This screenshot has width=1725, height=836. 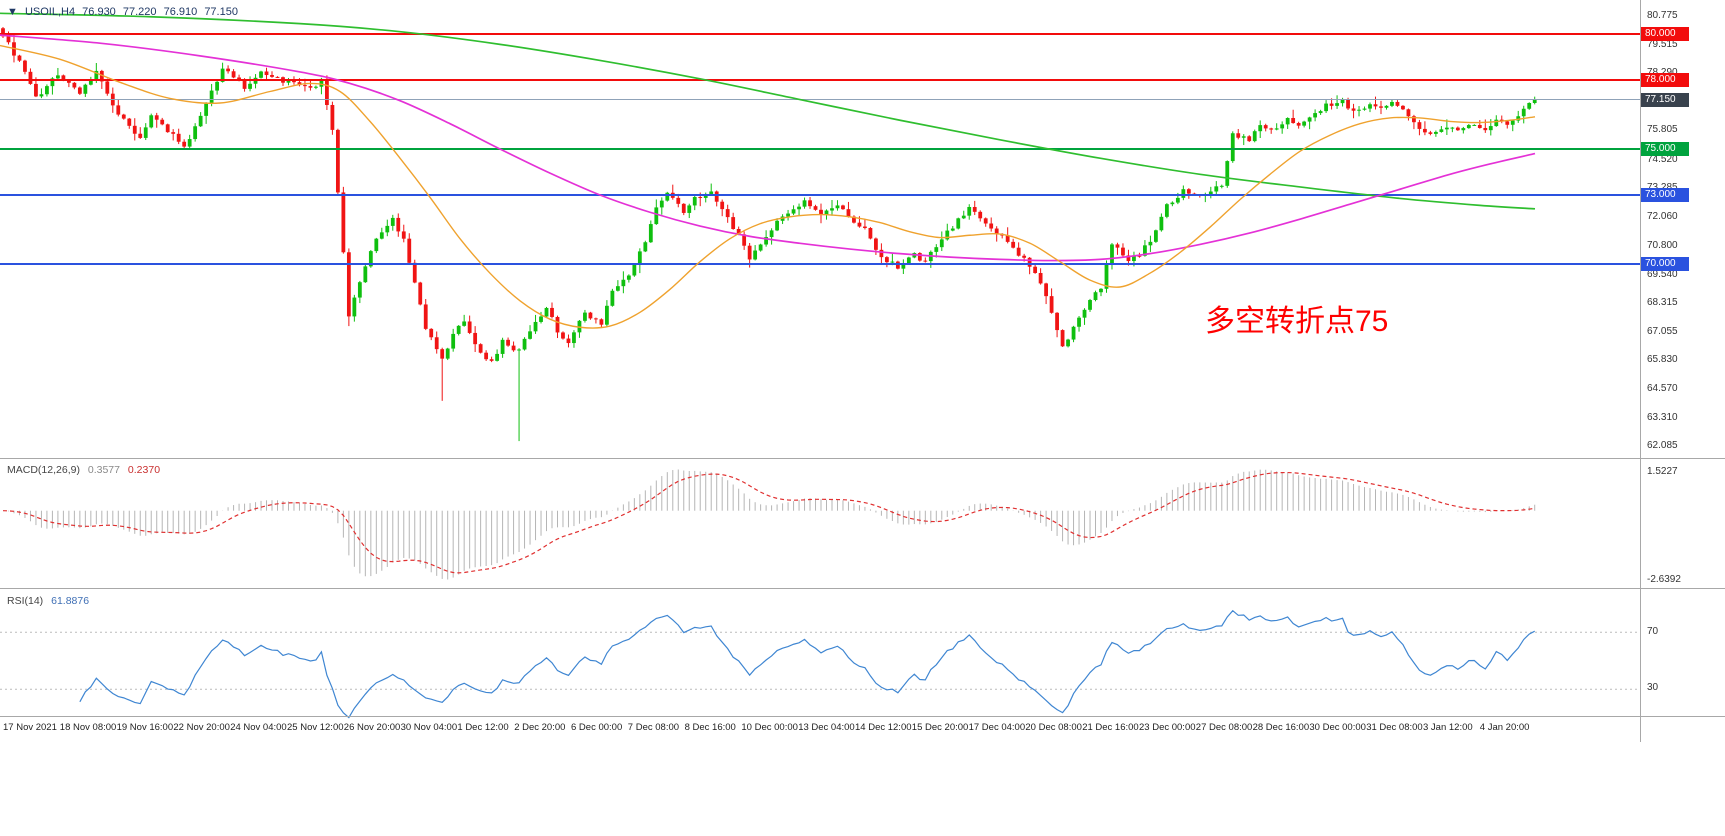 I want to click on ohlc-low: 76.910, so click(x=180, y=12).